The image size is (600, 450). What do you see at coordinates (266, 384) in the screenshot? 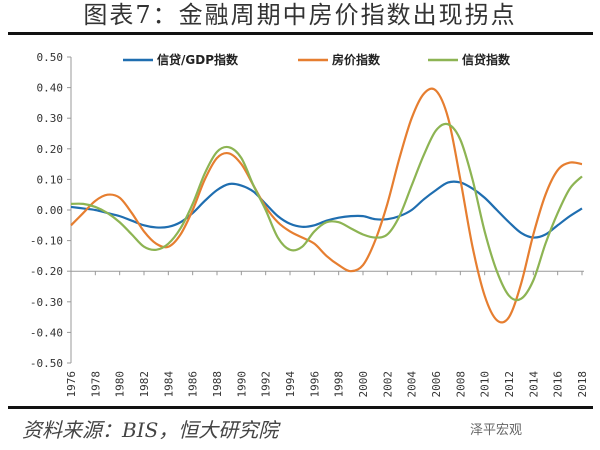
I see `x-tick-label: 1992` at bounding box center [266, 384].